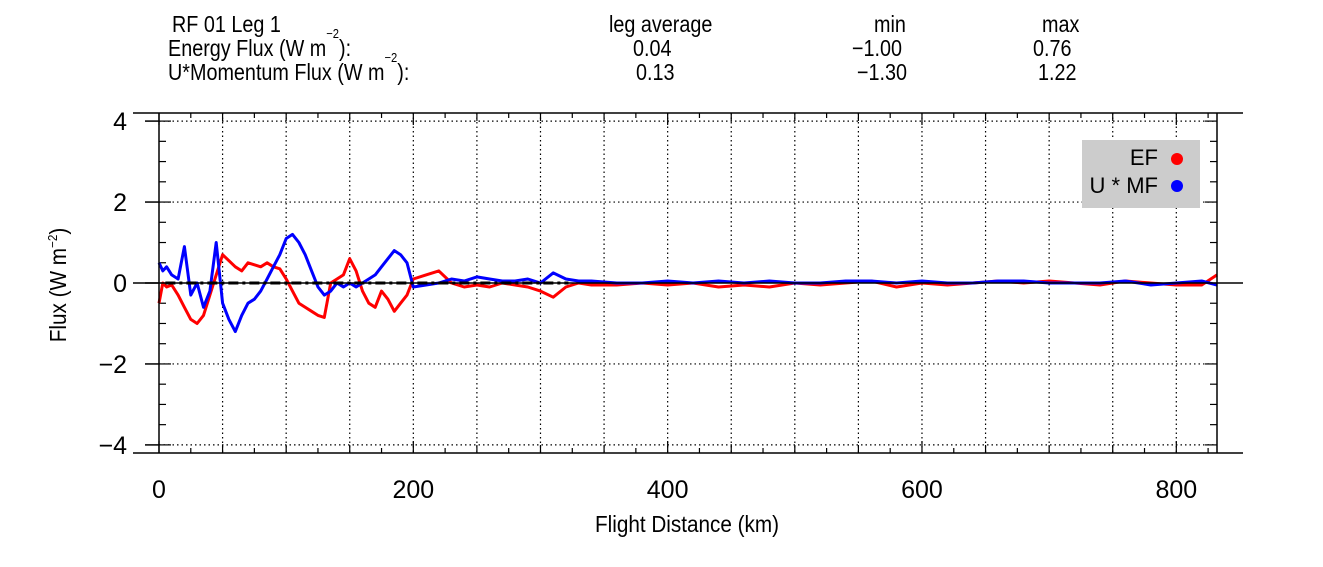 The height and width of the screenshot is (567, 1323). Describe the element at coordinates (655, 72) in the screenshot. I see `momentum-flux-average: 0.13` at that location.